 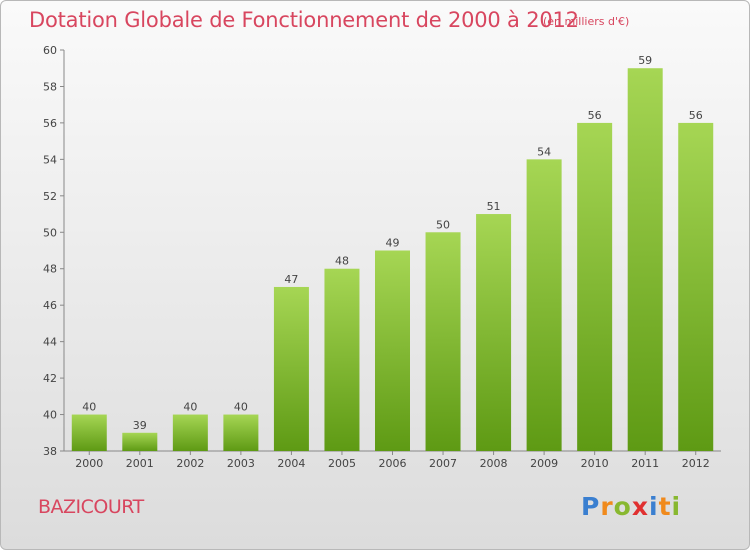 What do you see at coordinates (640, 506) in the screenshot?
I see `logo-letter: x` at bounding box center [640, 506].